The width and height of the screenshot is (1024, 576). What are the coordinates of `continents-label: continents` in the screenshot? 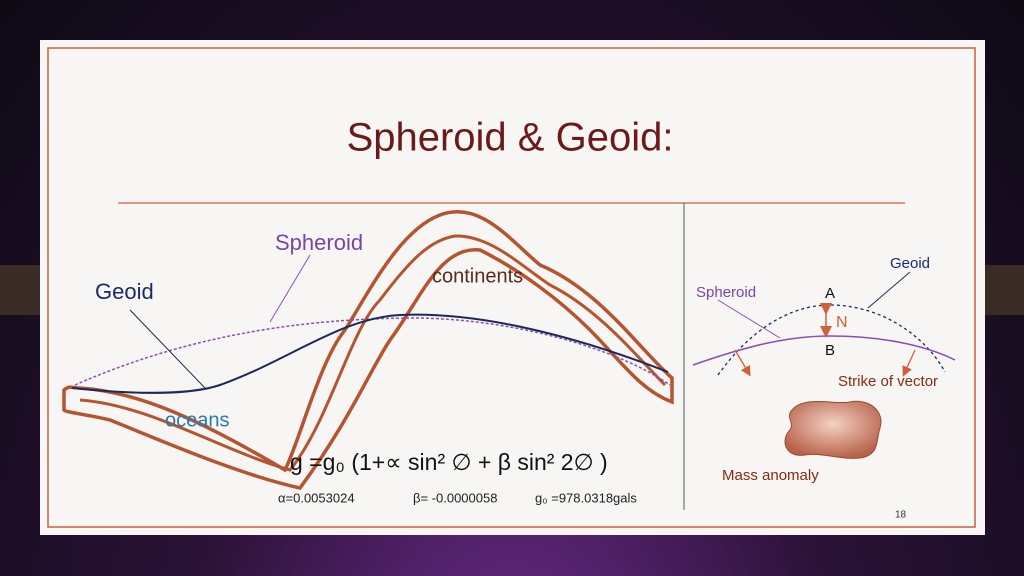 It's located at (477, 276).